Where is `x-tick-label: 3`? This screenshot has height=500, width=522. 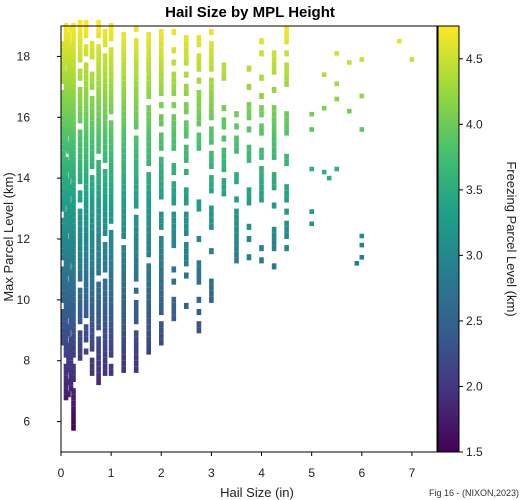
x-tick-label: 3 is located at coordinates (211, 473).